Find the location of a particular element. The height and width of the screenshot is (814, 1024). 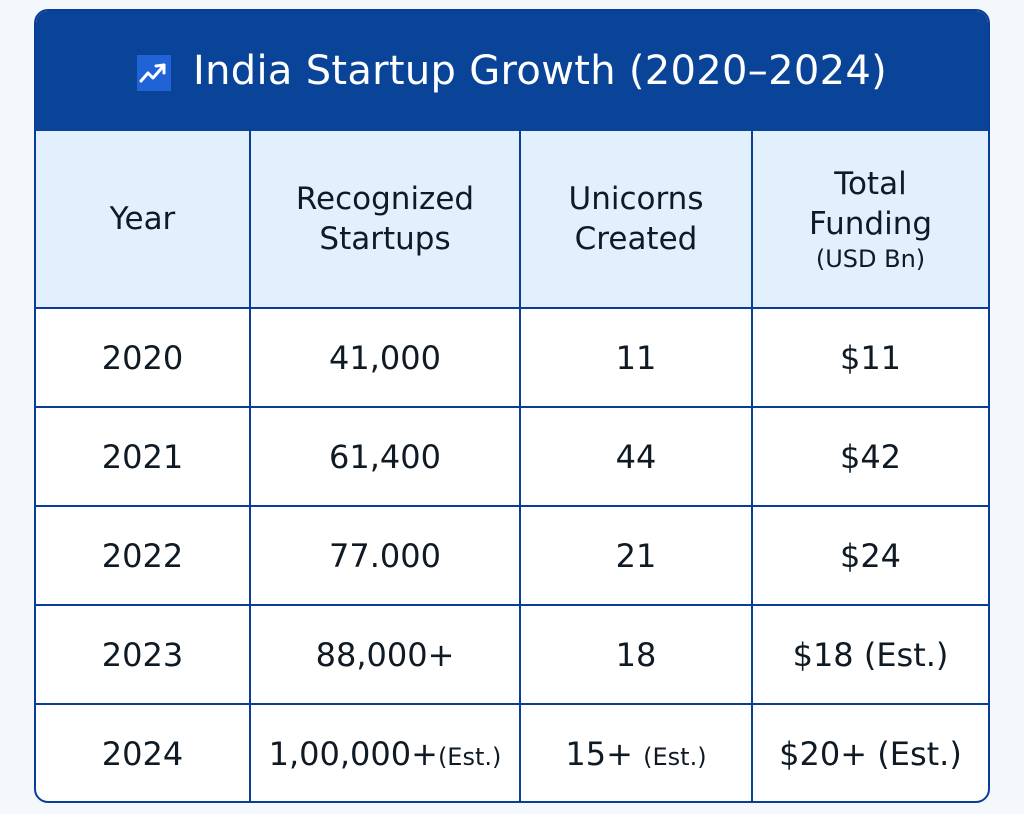

cell-funding: $24 is located at coordinates (869, 555).